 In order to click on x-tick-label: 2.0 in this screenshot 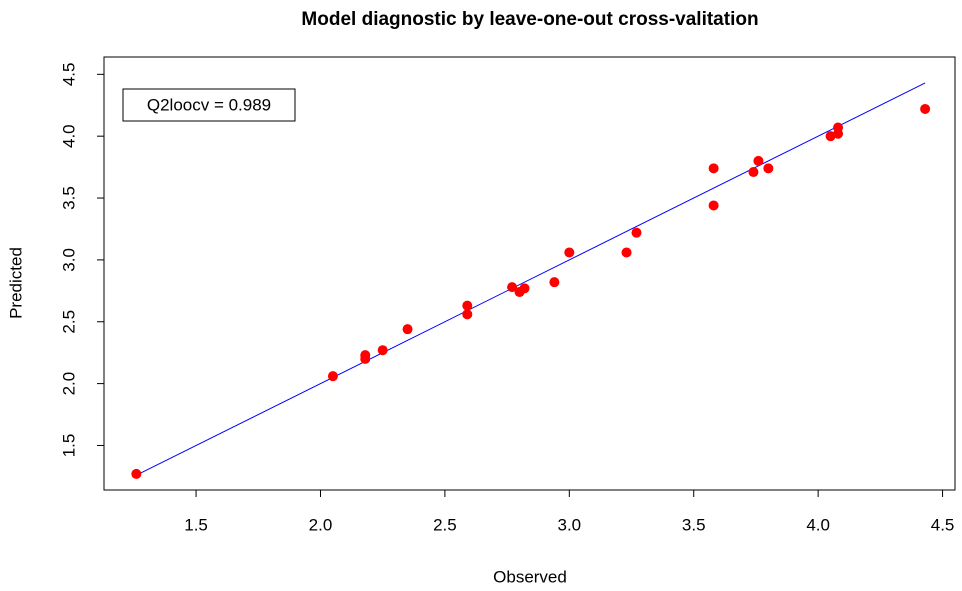, I will do `click(321, 524)`.